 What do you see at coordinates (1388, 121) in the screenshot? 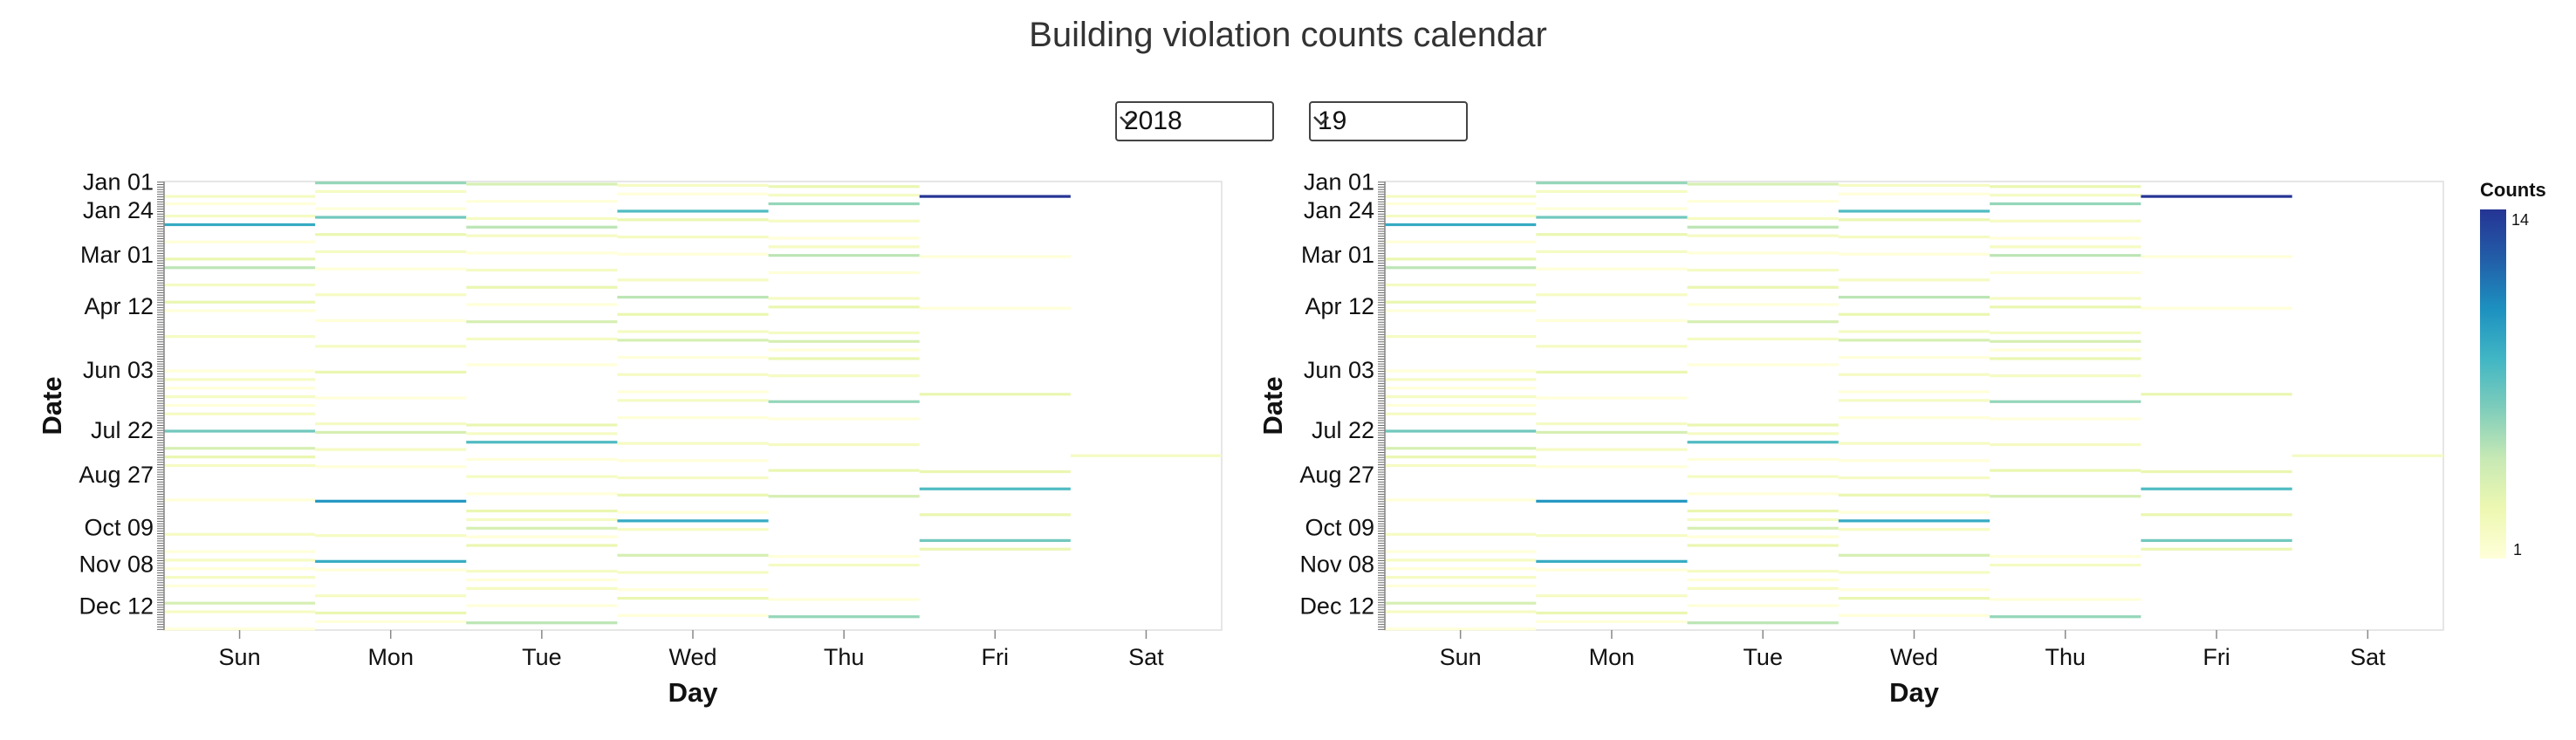
I see `day-select: 19` at bounding box center [1388, 121].